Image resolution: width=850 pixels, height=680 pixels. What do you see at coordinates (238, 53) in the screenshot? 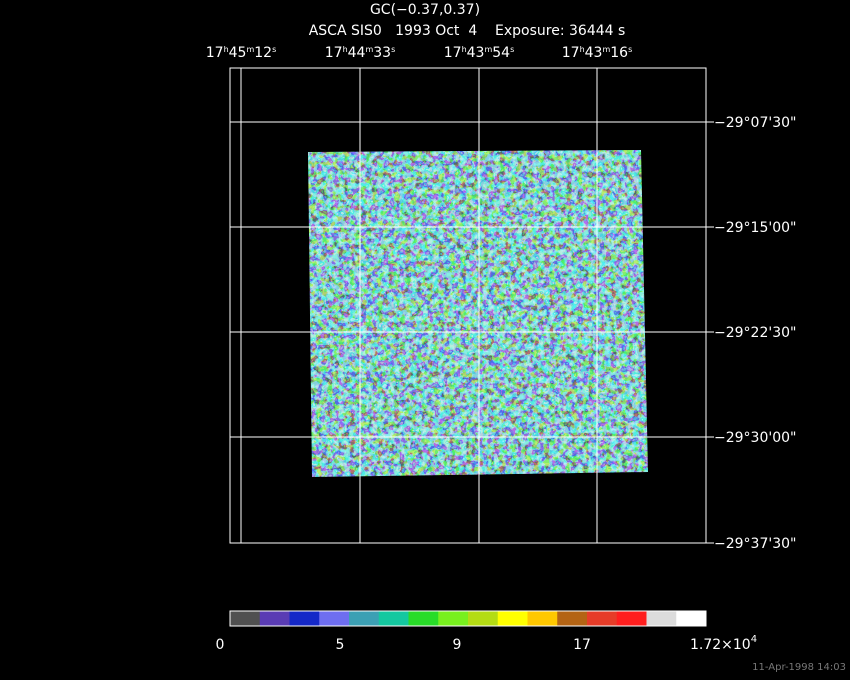
I see `ra-value: 45` at bounding box center [238, 53].